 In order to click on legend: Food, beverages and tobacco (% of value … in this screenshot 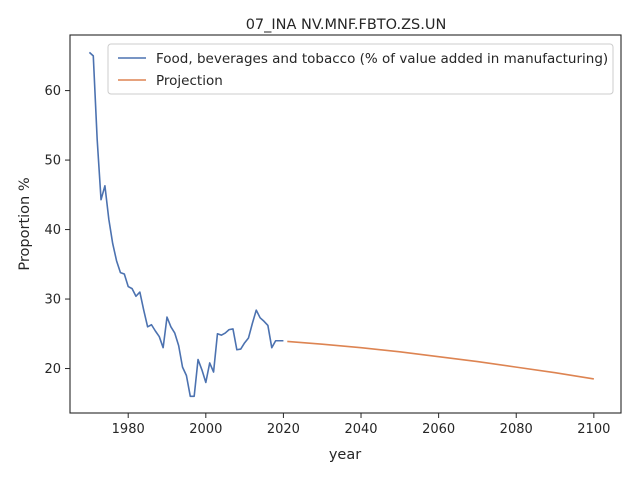, I will do `click(360, 69)`.